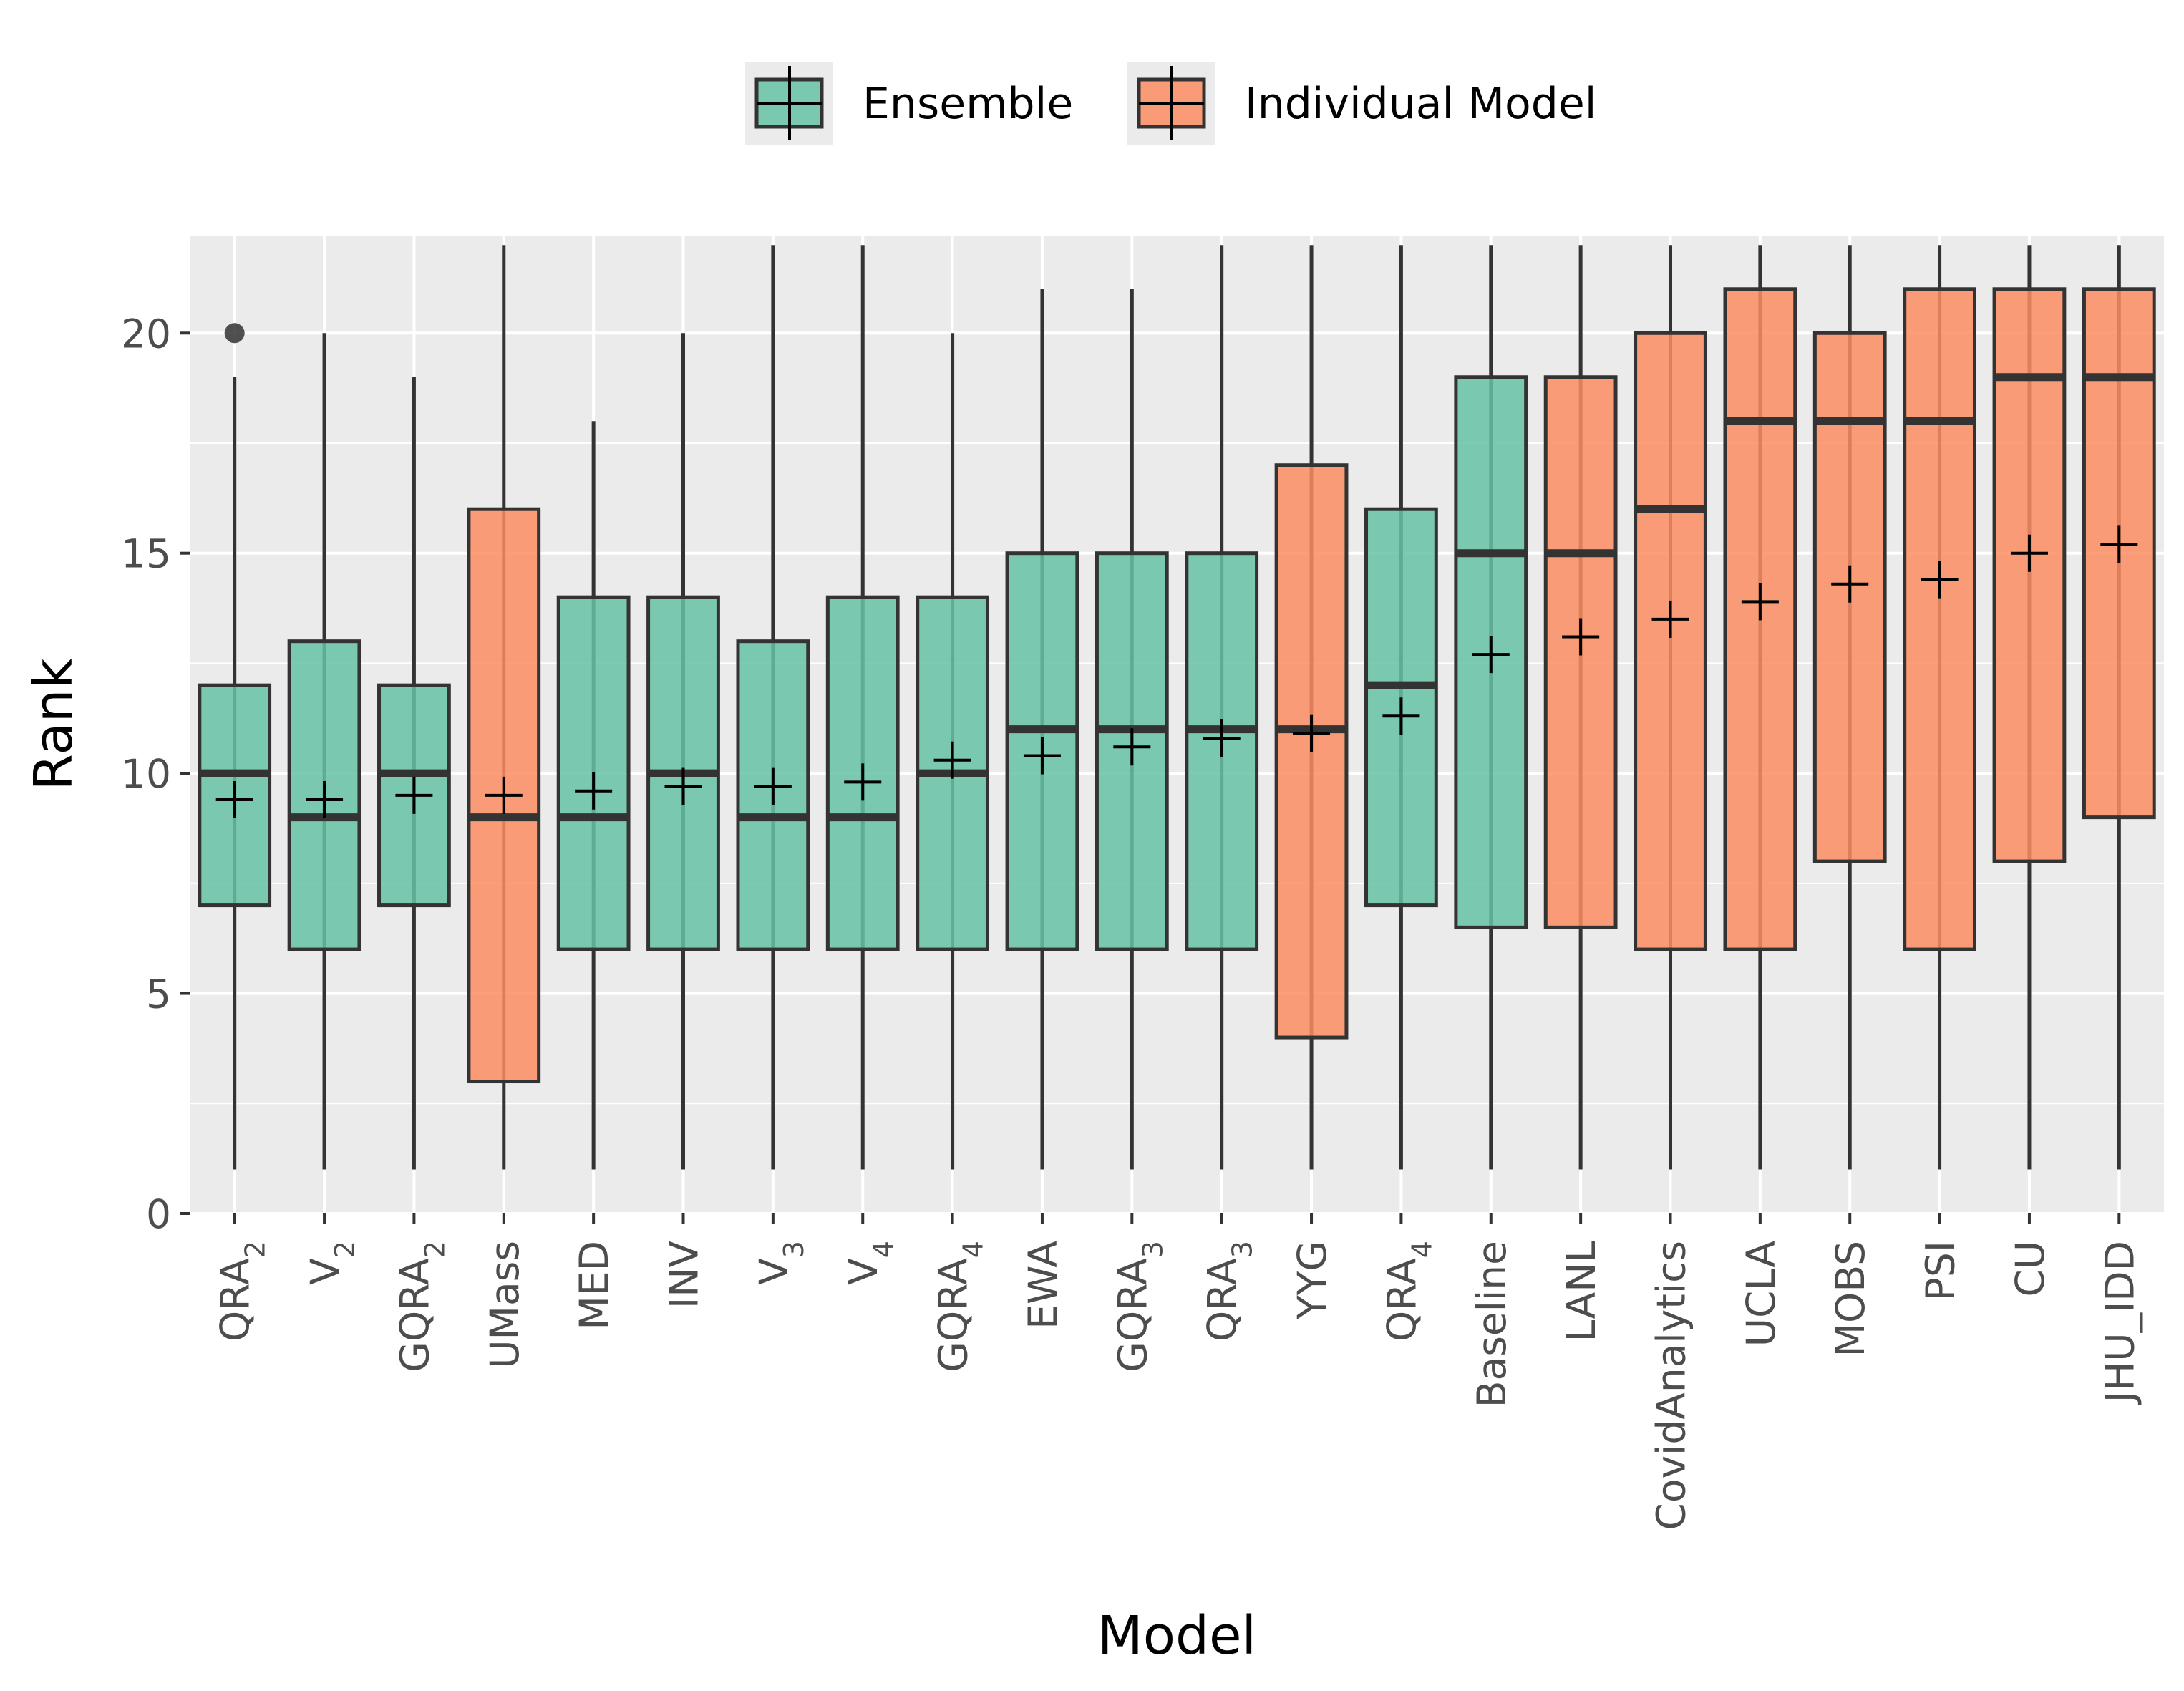 The width and height of the screenshot is (2184, 1691). Describe the element at coordinates (504, 707) in the screenshot. I see `box-umass` at that location.